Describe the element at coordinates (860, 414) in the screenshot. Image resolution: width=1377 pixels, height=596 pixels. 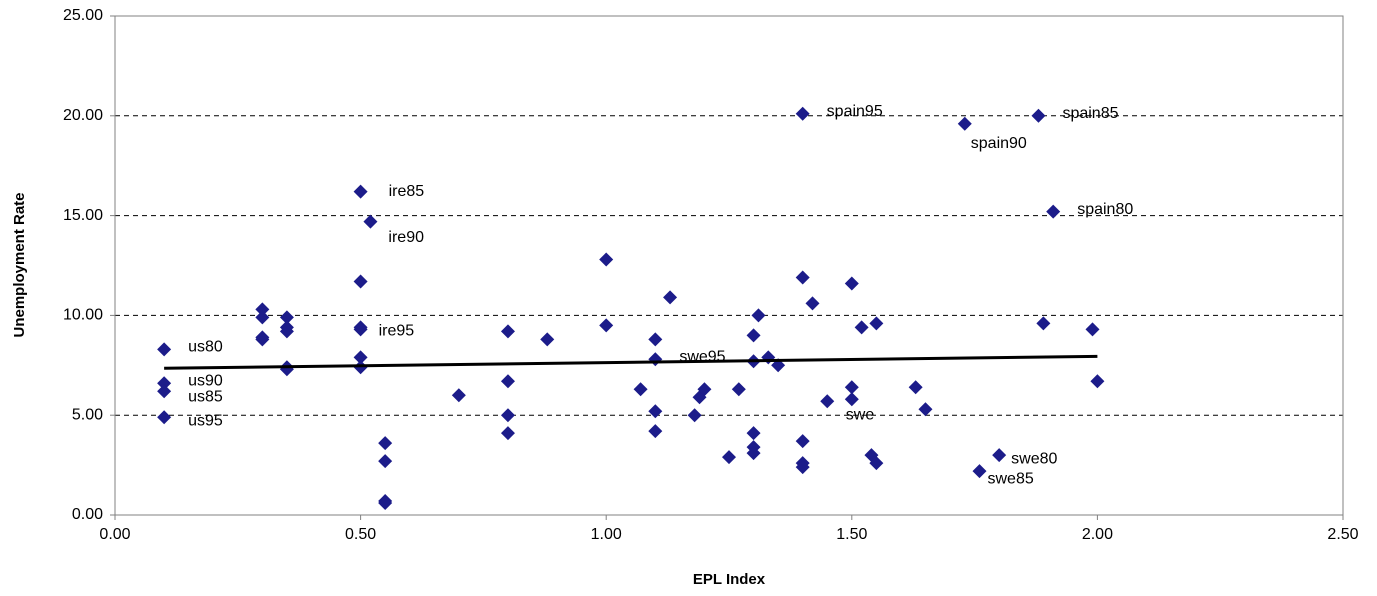
I see `point-label: swe` at that location.